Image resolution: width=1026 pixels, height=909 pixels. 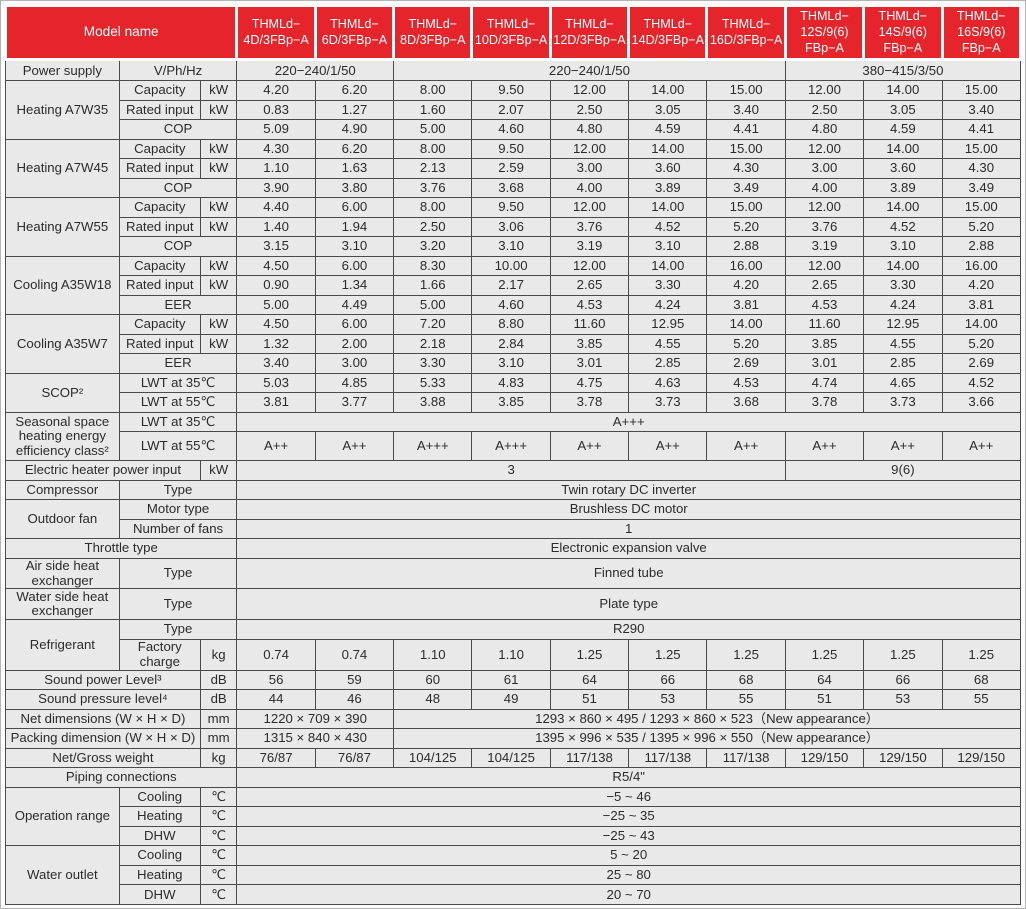 I want to click on table-cell: 48, so click(x=433, y=699).